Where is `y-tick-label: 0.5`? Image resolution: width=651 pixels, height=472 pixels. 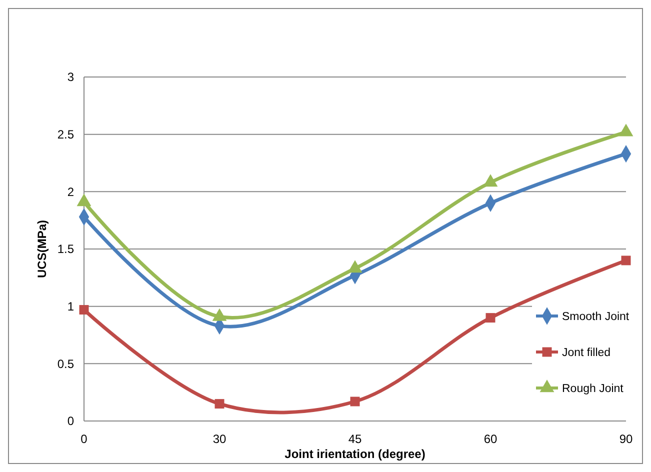 y-tick-label: 0.5 is located at coordinates (65, 363).